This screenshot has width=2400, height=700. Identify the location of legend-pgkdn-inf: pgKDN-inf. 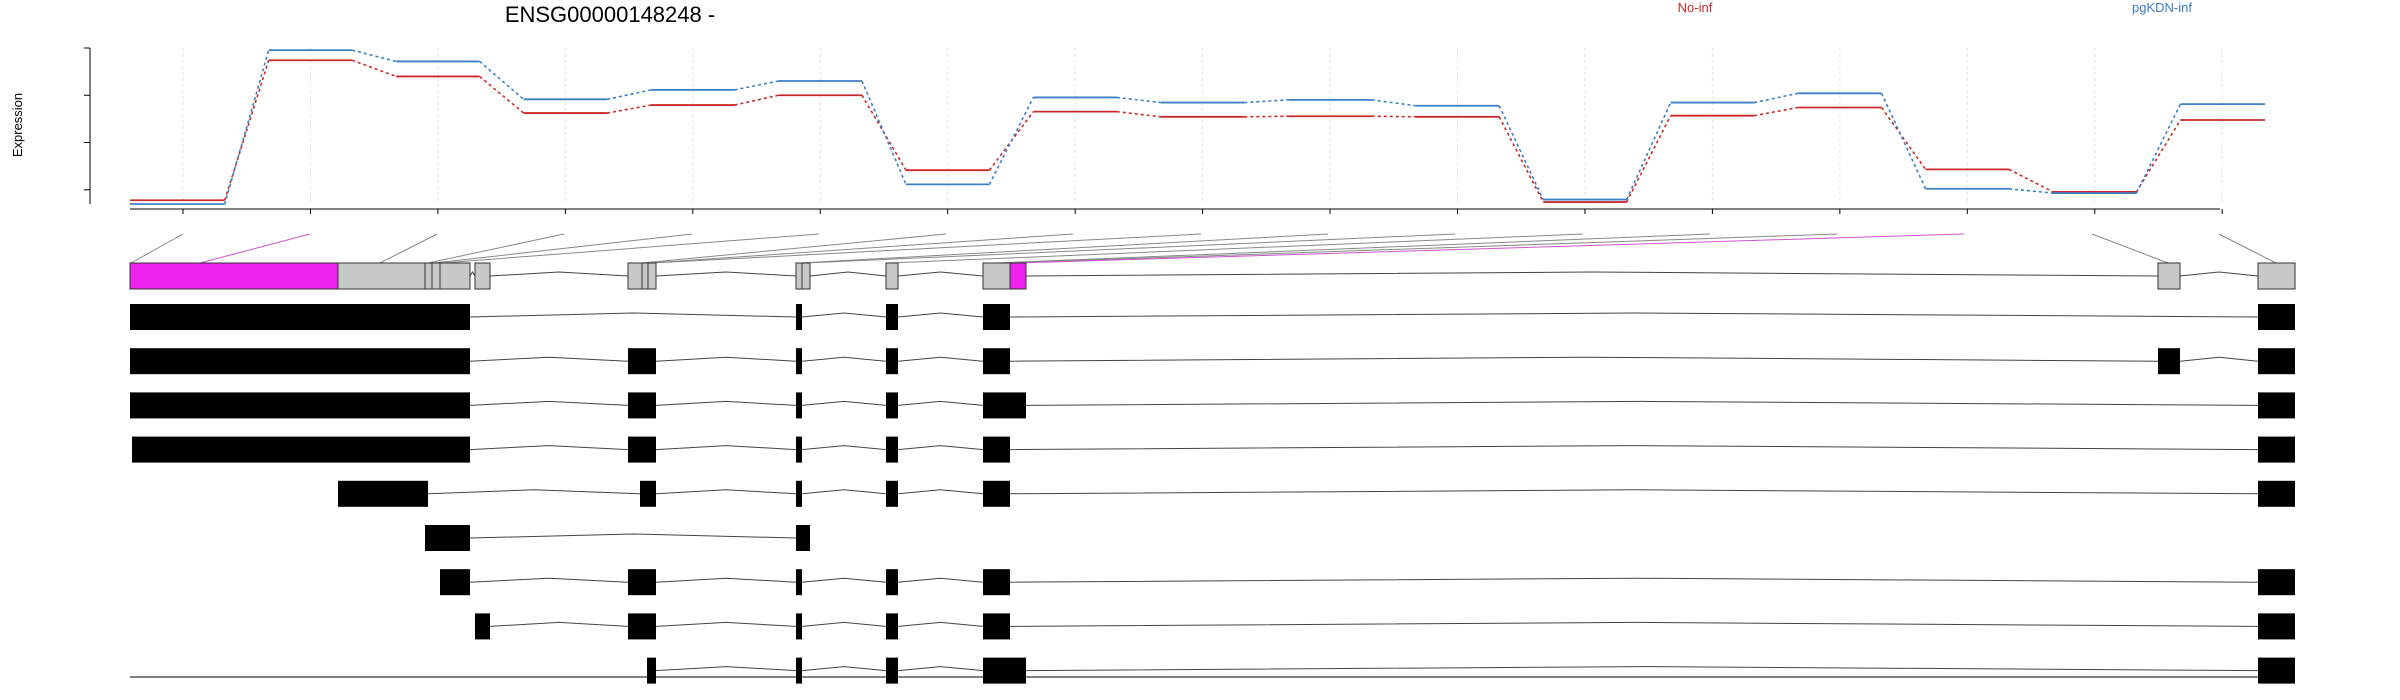
(2162, 7).